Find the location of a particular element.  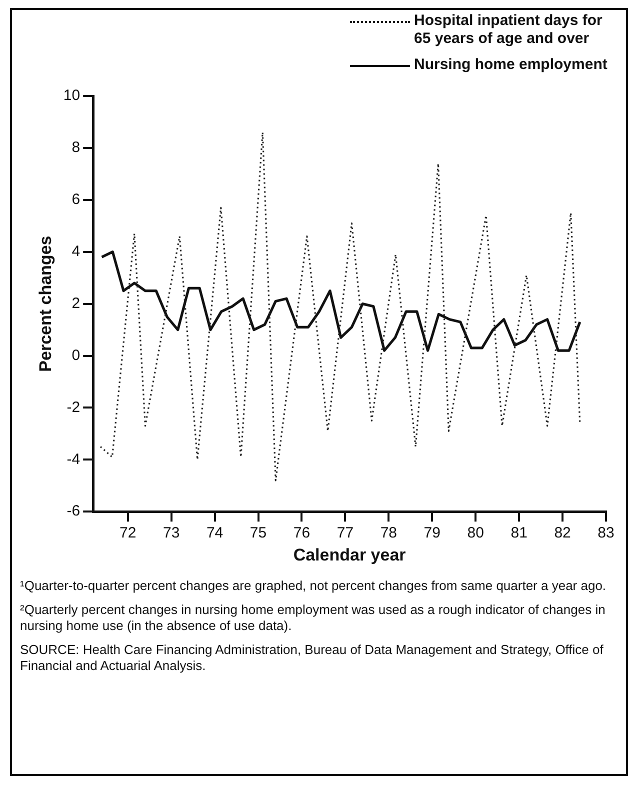

x-axis-title: Calendar year is located at coordinates (349, 554).